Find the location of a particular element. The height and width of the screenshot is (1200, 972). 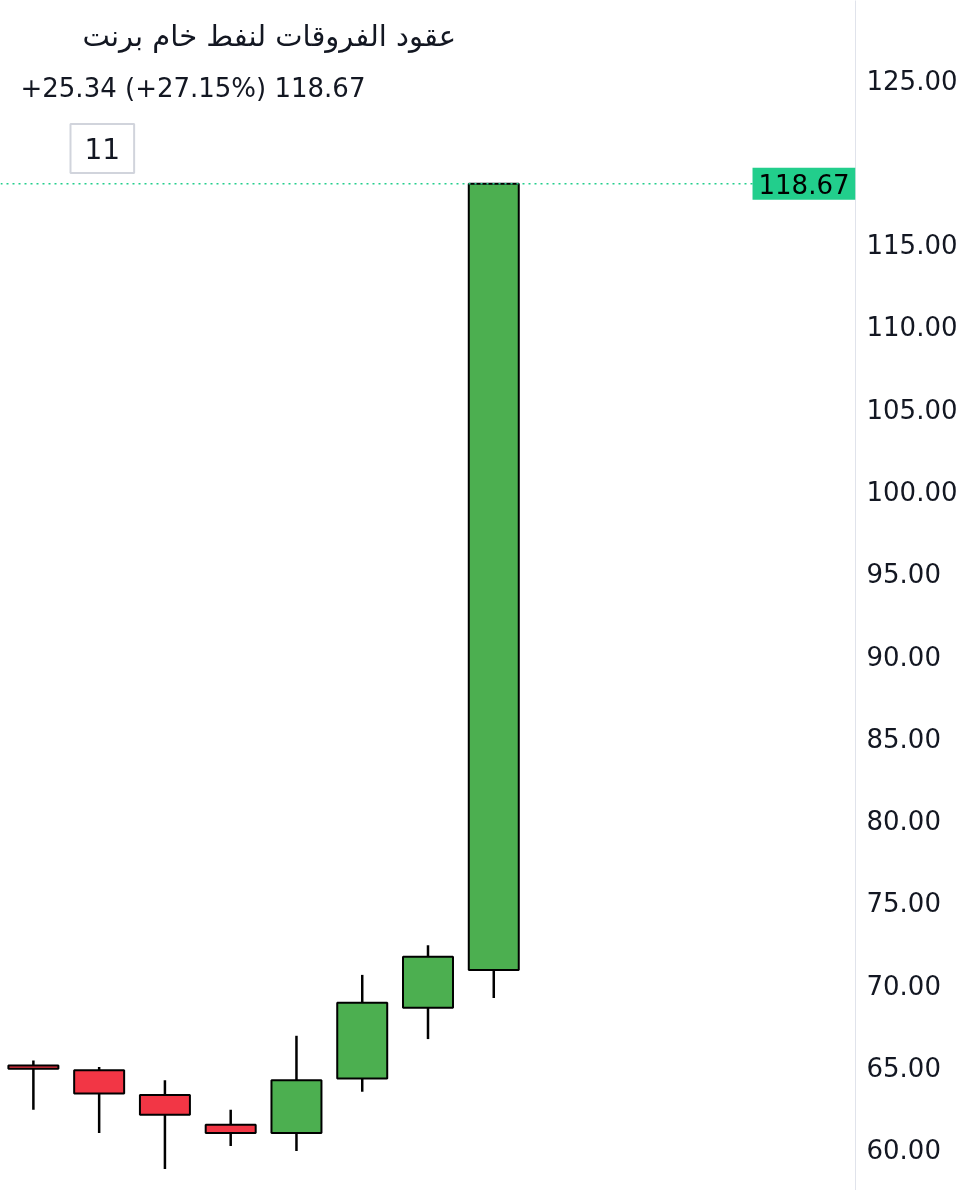

y-tick-label: 75.00 is located at coordinates (903, 903).